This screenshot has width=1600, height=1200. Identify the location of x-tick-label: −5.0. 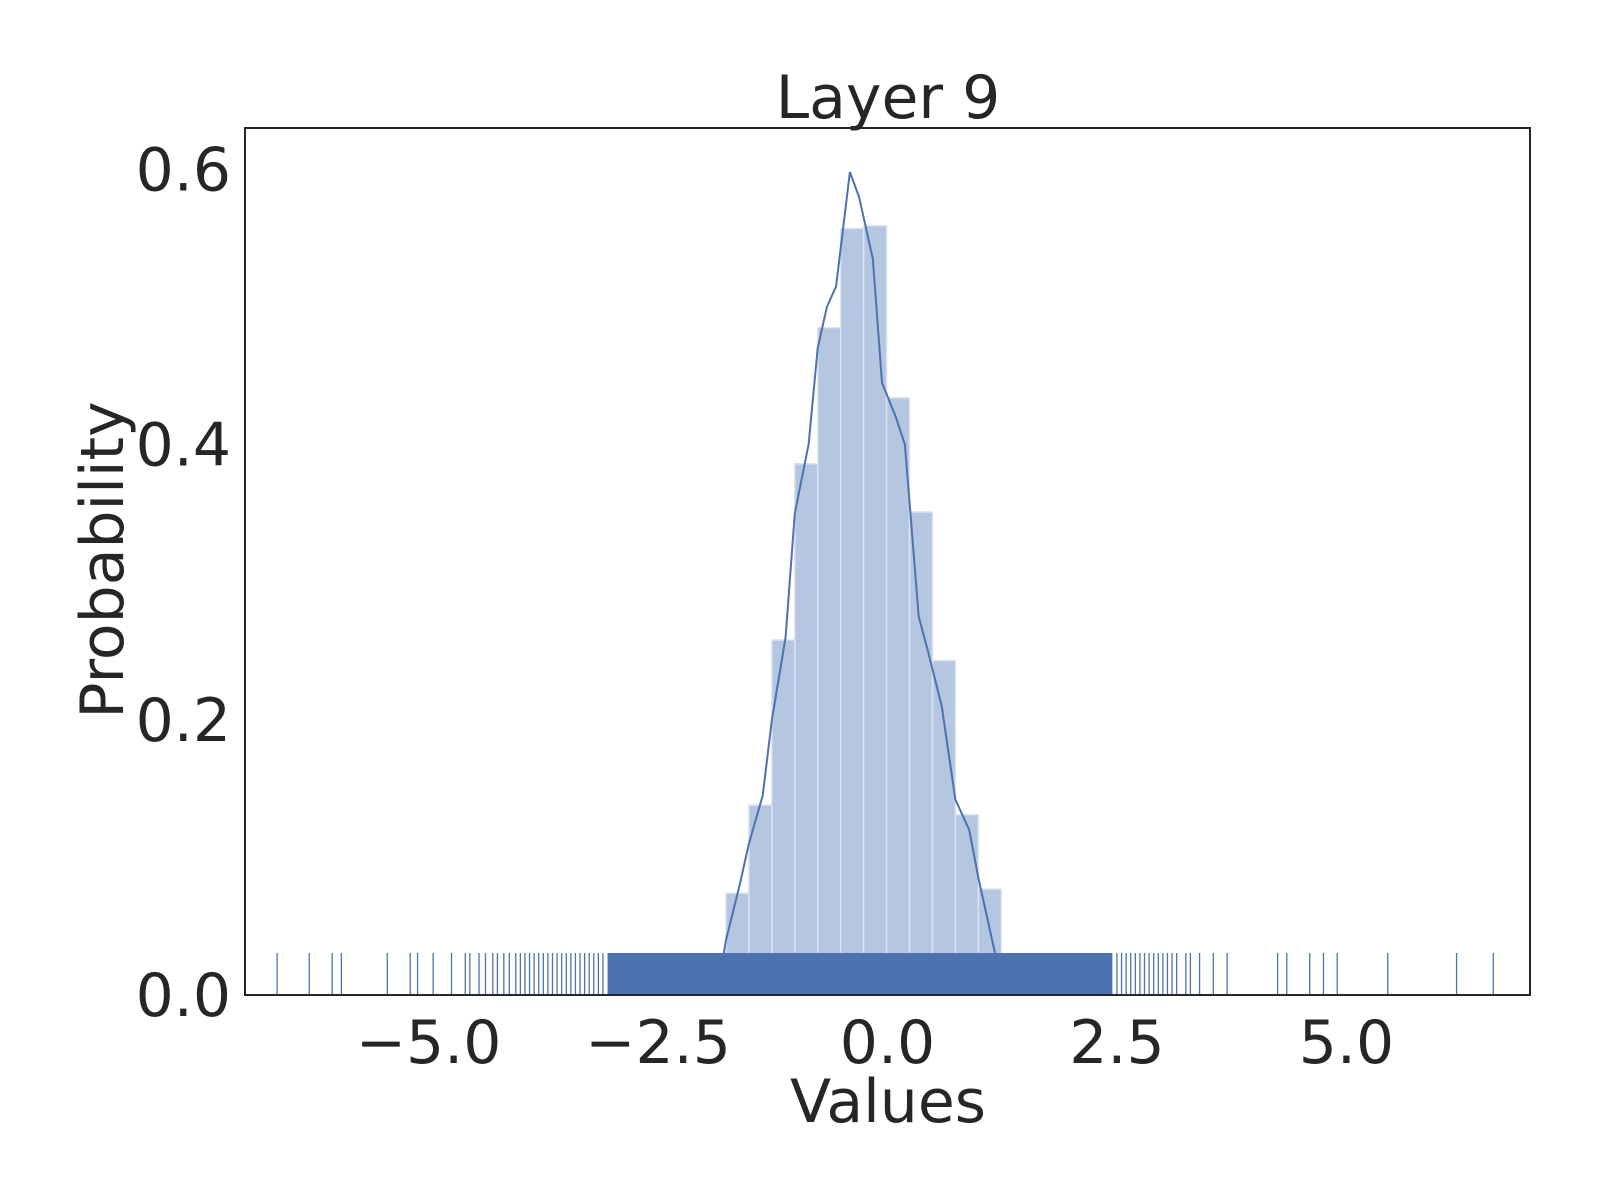
(429, 1043).